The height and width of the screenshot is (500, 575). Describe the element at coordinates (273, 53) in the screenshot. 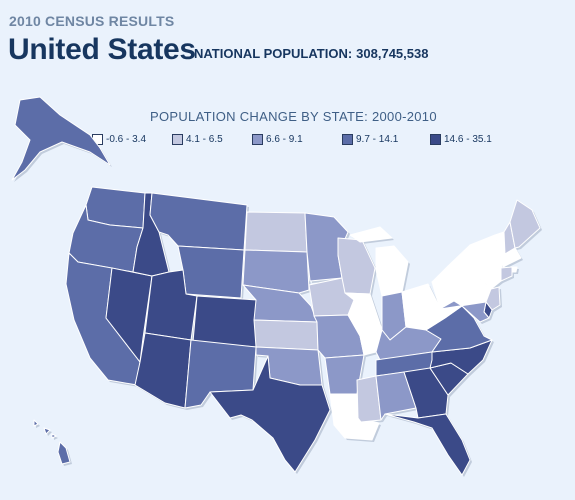

I see `national-population-label: NATIONAL POPULATION:` at that location.